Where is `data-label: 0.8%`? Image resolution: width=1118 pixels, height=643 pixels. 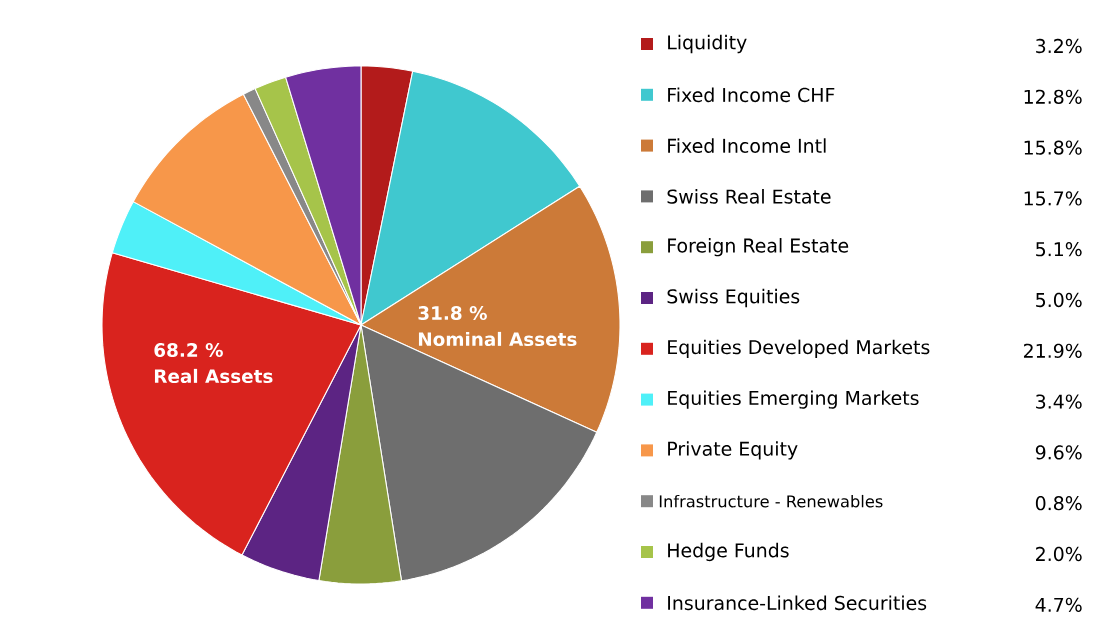
data-label: 0.8% is located at coordinates (1058, 503).